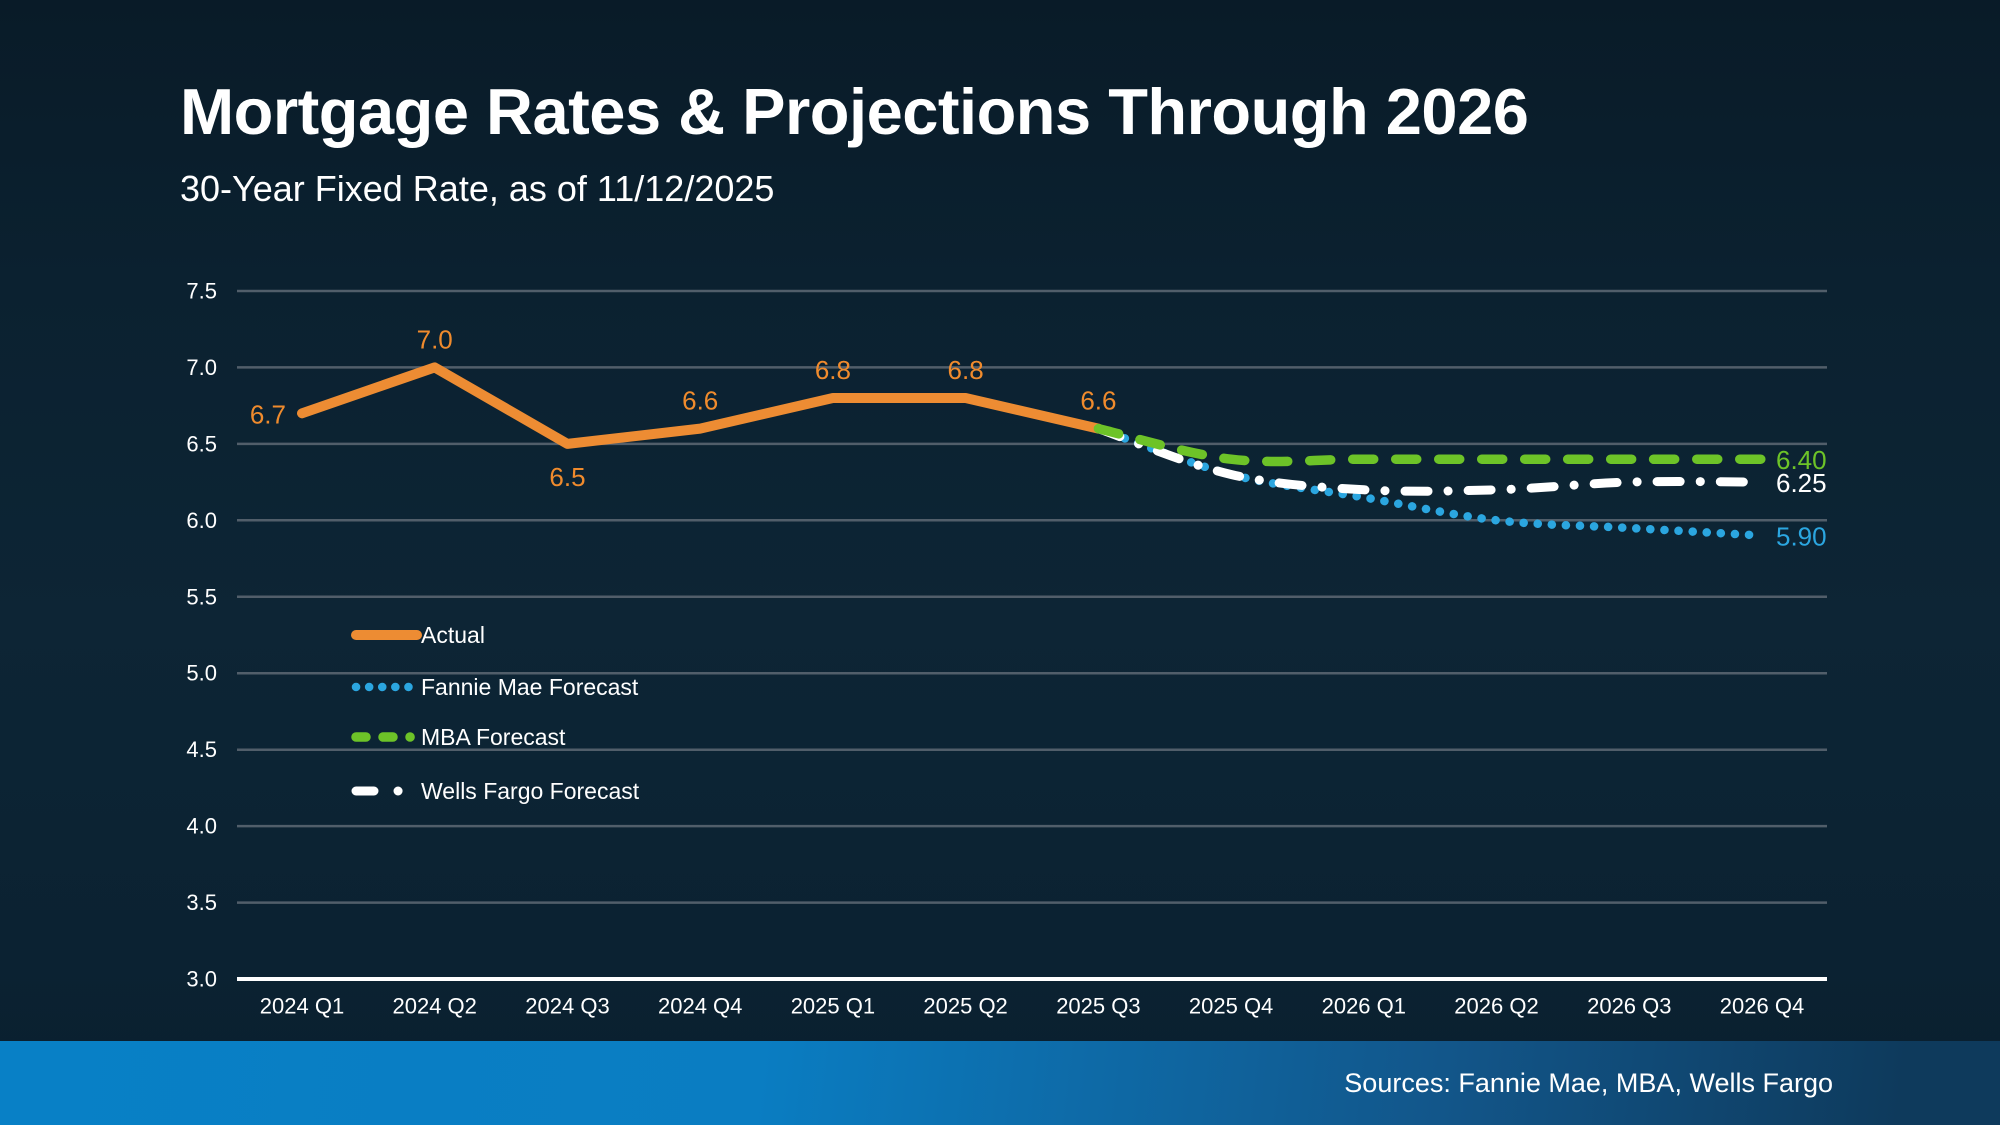  Describe the element at coordinates (1762, 1006) in the screenshot. I see `x-tick-label: 2026 Q4` at that location.